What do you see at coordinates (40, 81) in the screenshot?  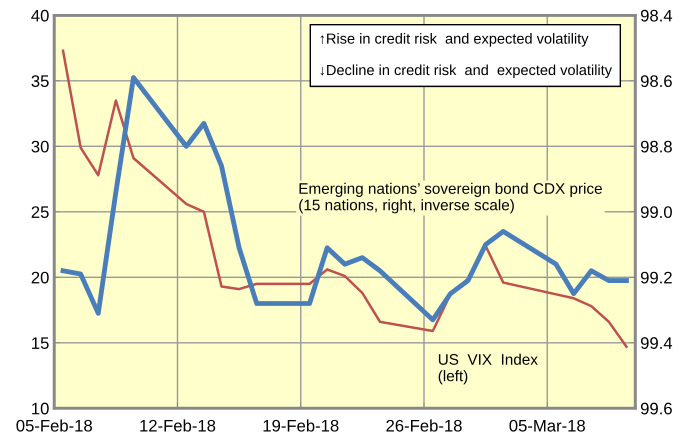 I see `y-tick-label: 35` at bounding box center [40, 81].